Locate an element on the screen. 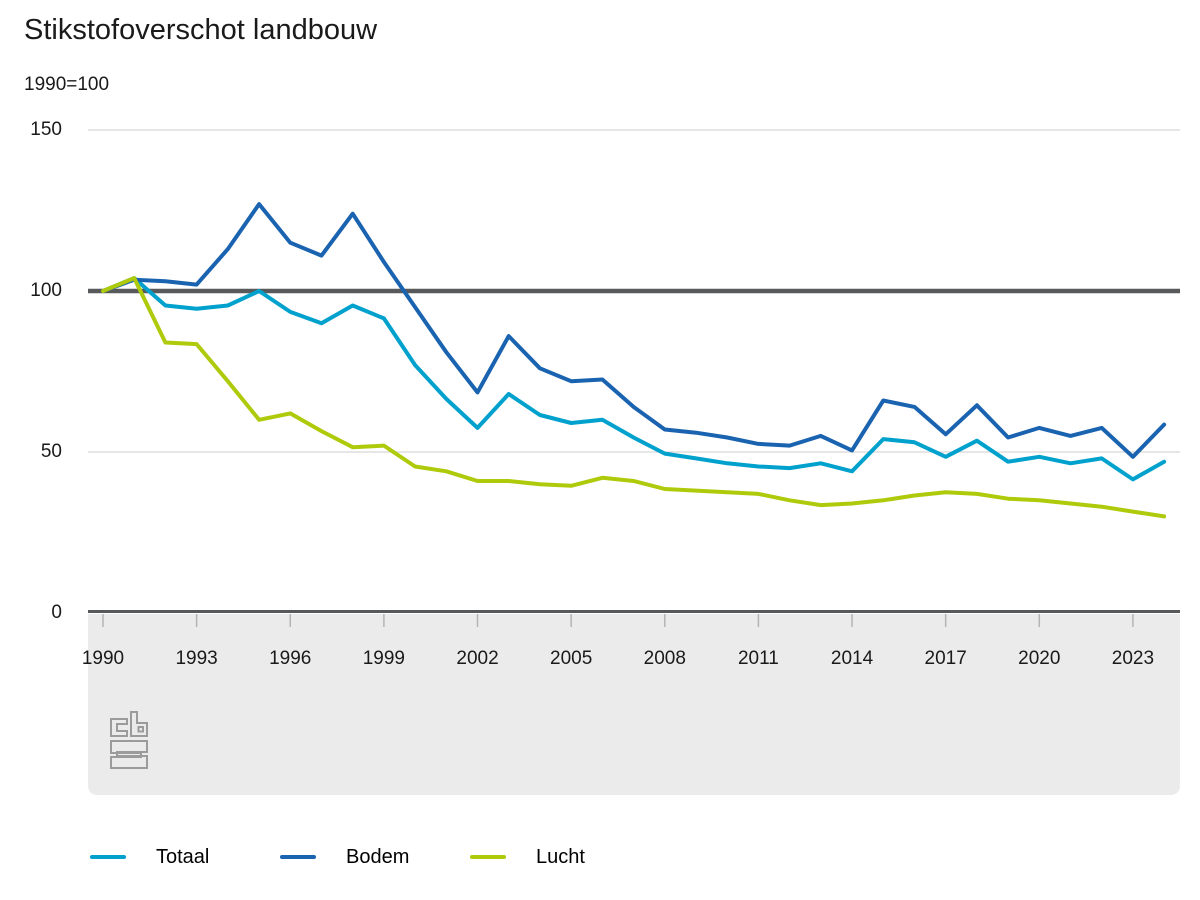 The height and width of the screenshot is (900, 1200). x-tick-label-1990: 1990 is located at coordinates (103, 658).